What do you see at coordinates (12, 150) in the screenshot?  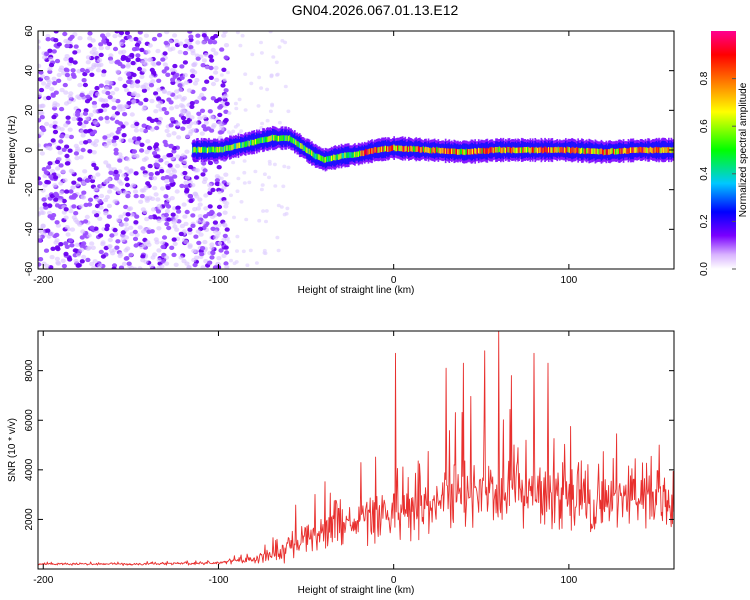 I see `spectrogram-ylabel: Frequency (Hz)` at bounding box center [12, 150].